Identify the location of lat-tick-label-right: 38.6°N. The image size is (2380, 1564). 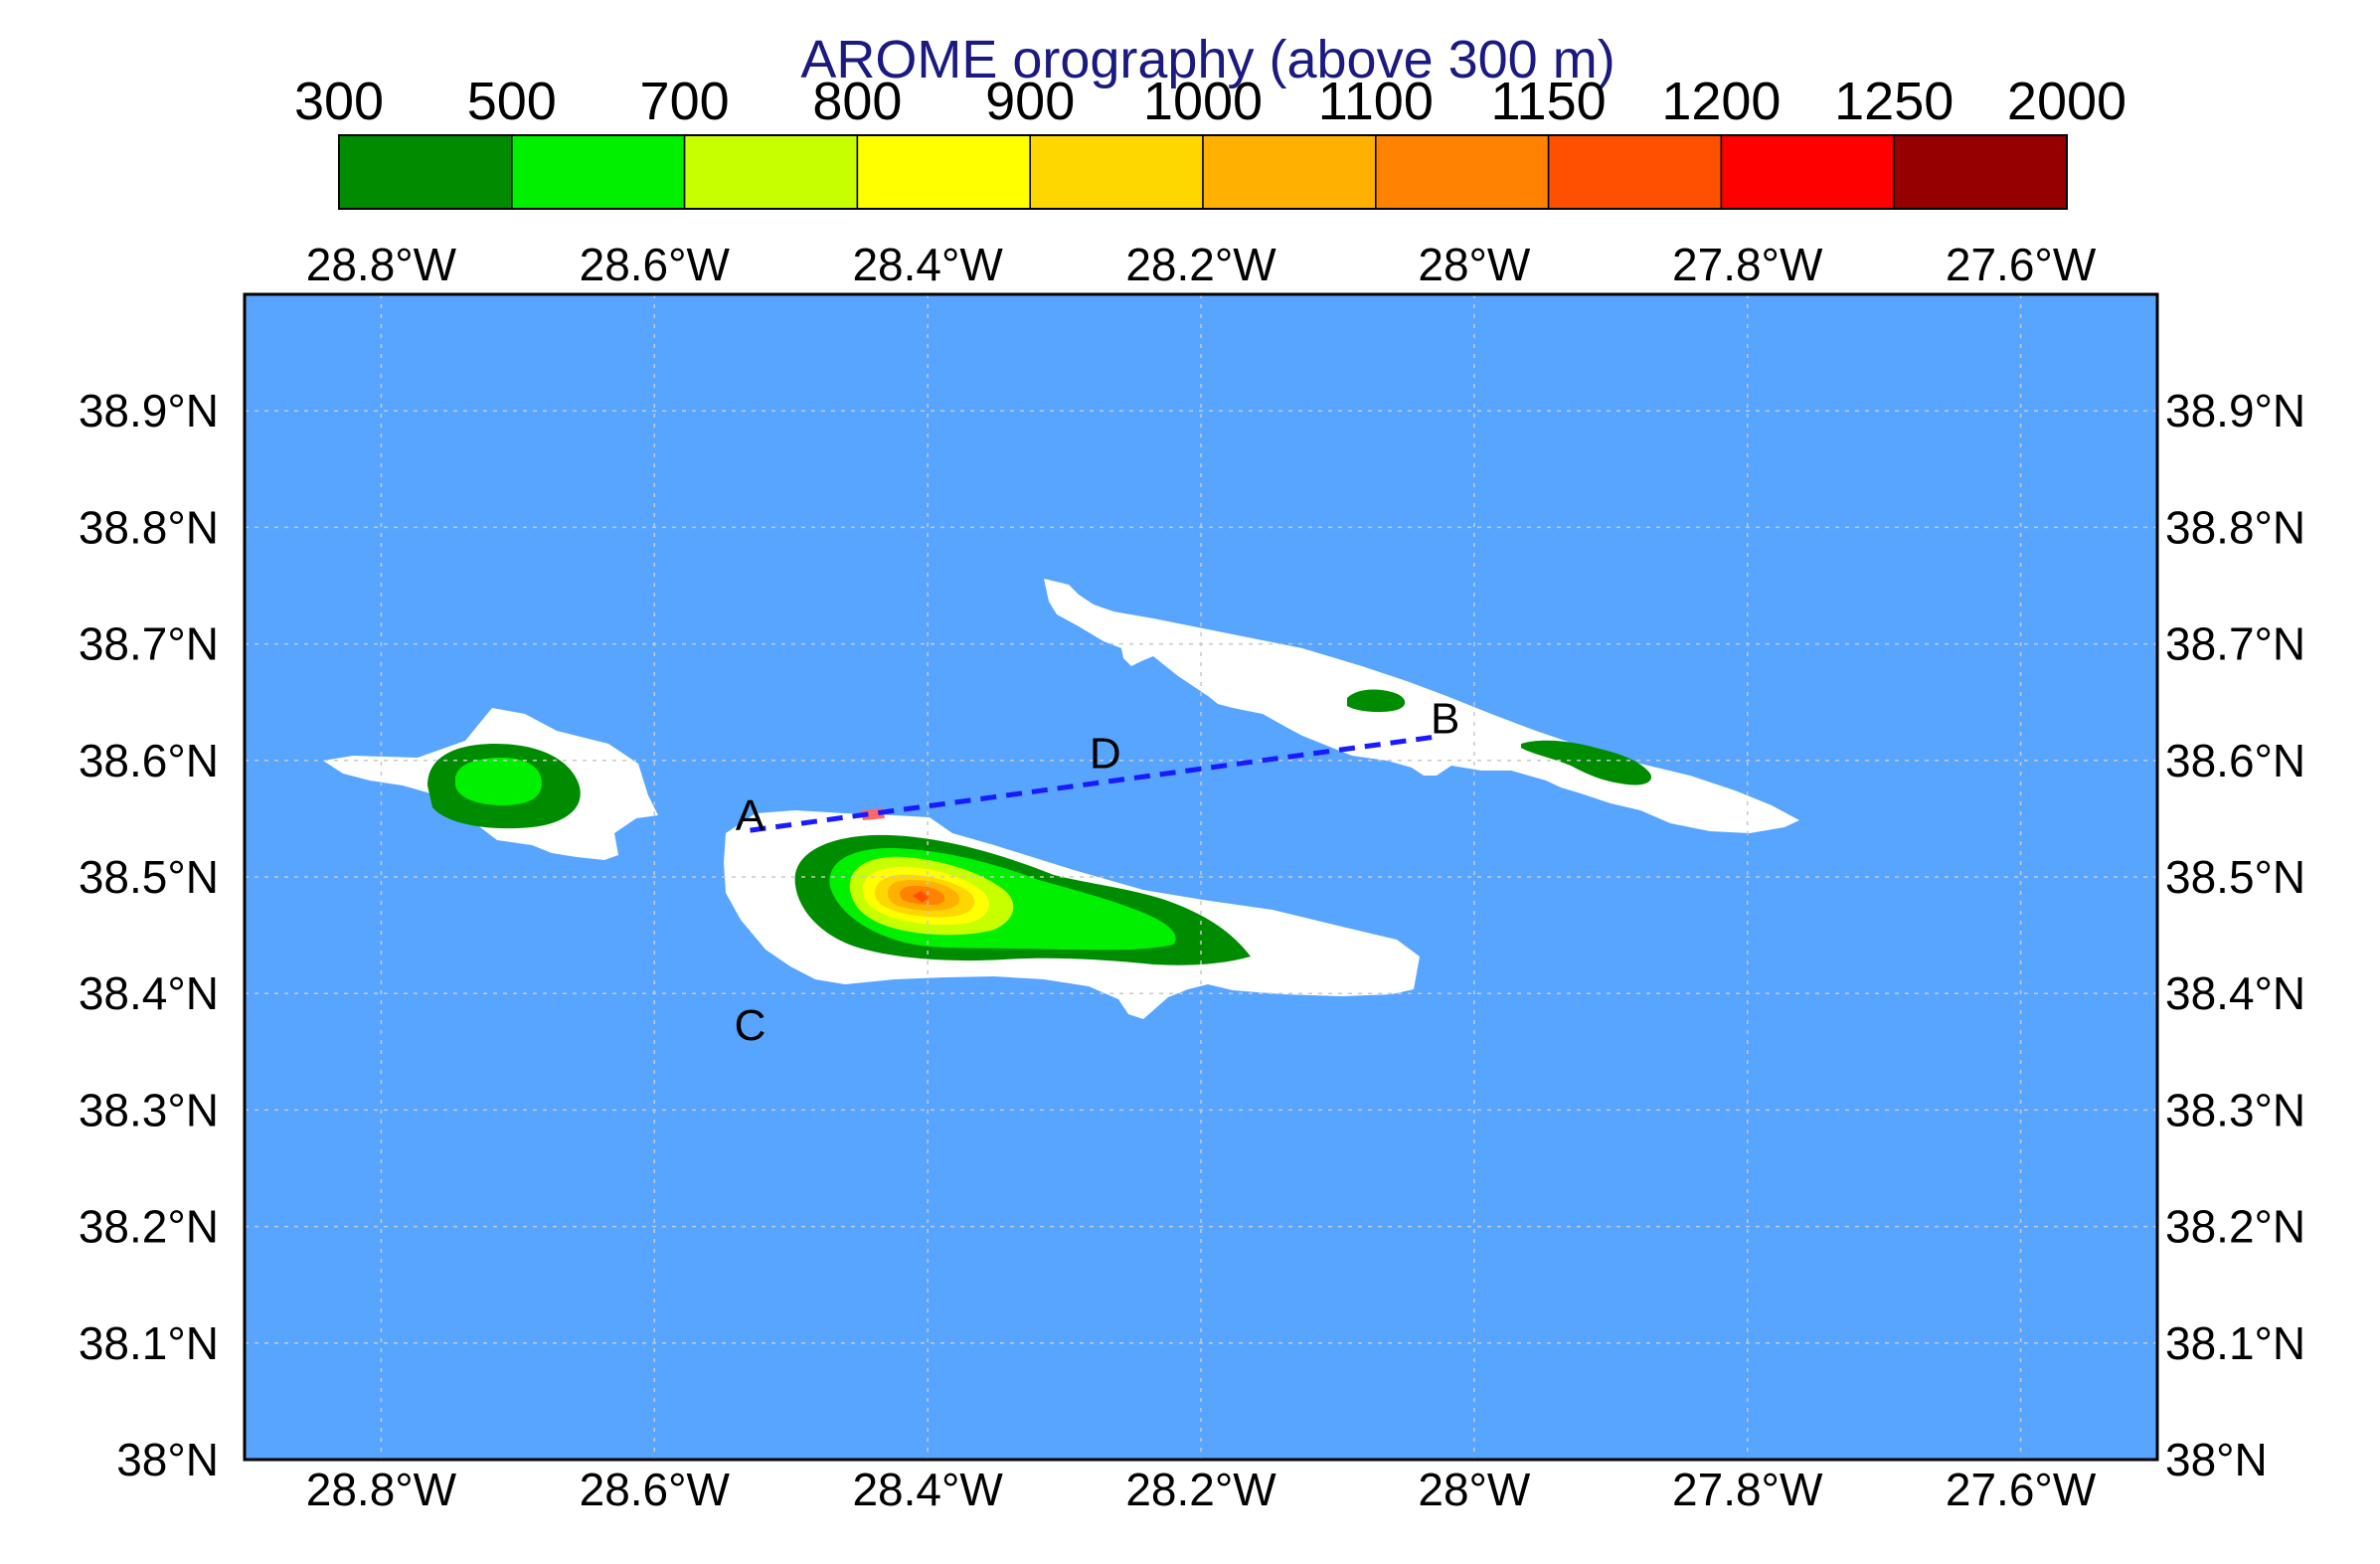
(2235, 760).